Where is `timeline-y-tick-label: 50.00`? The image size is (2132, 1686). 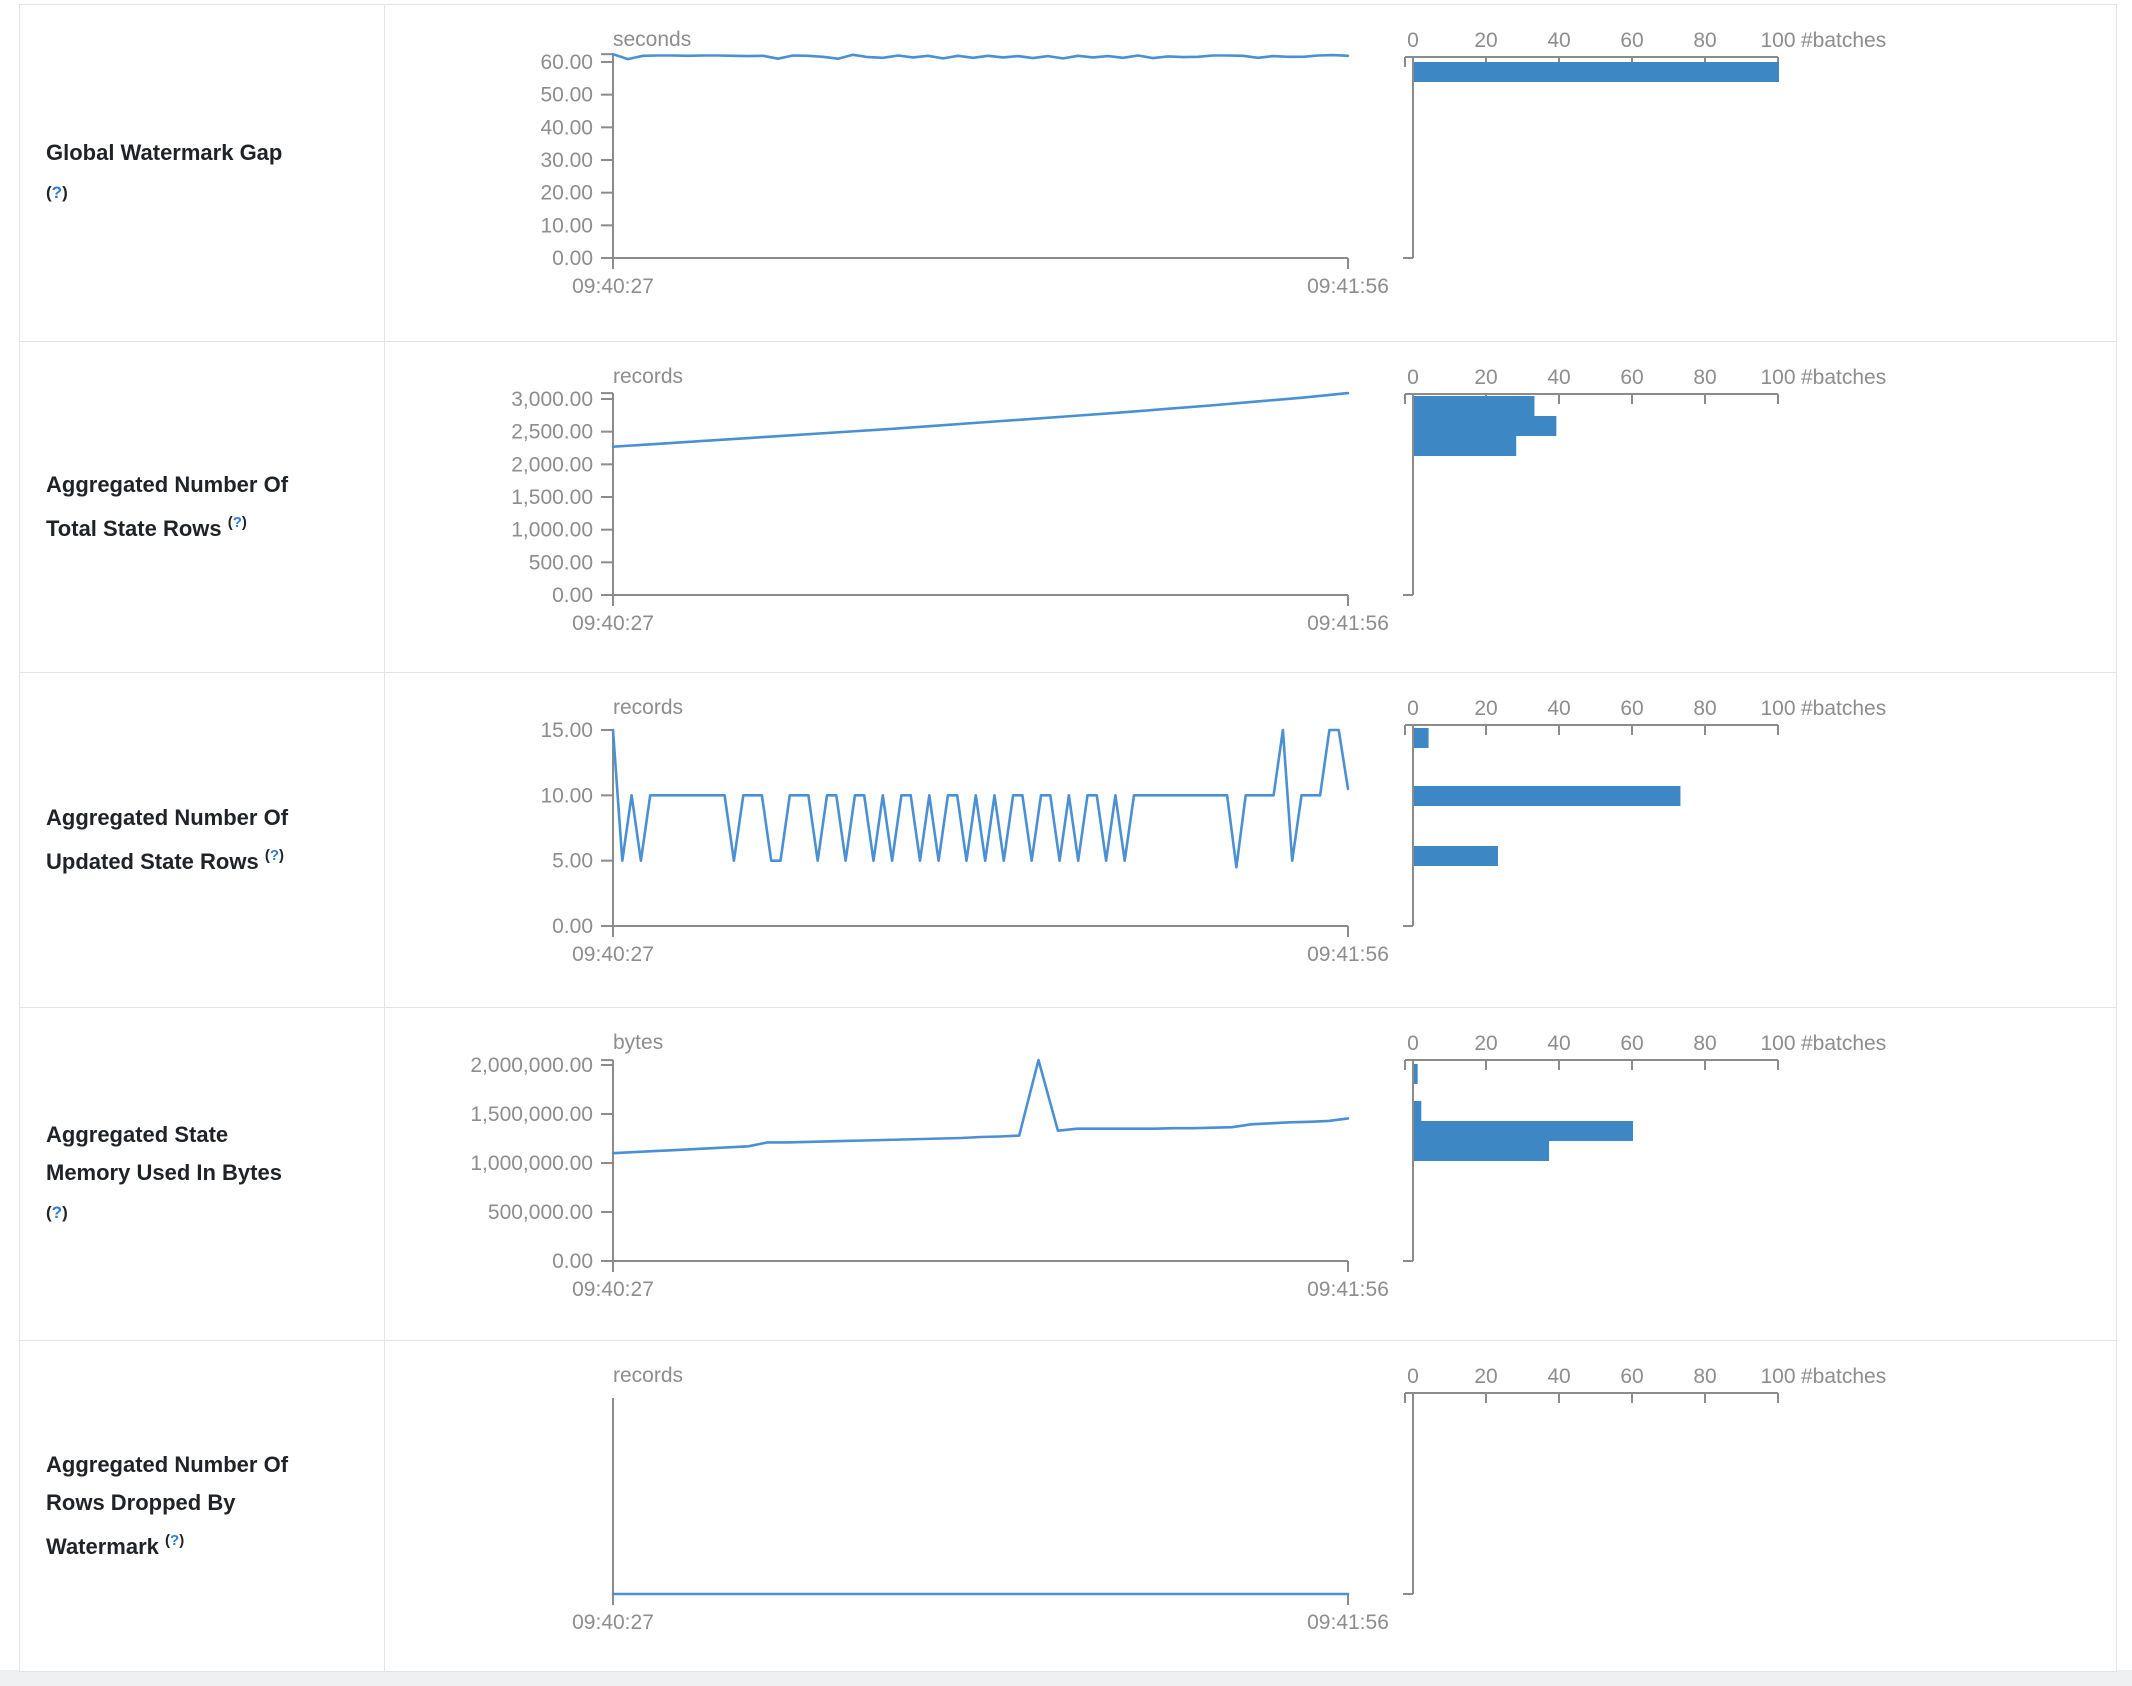
timeline-y-tick-label: 50.00 is located at coordinates (566, 95).